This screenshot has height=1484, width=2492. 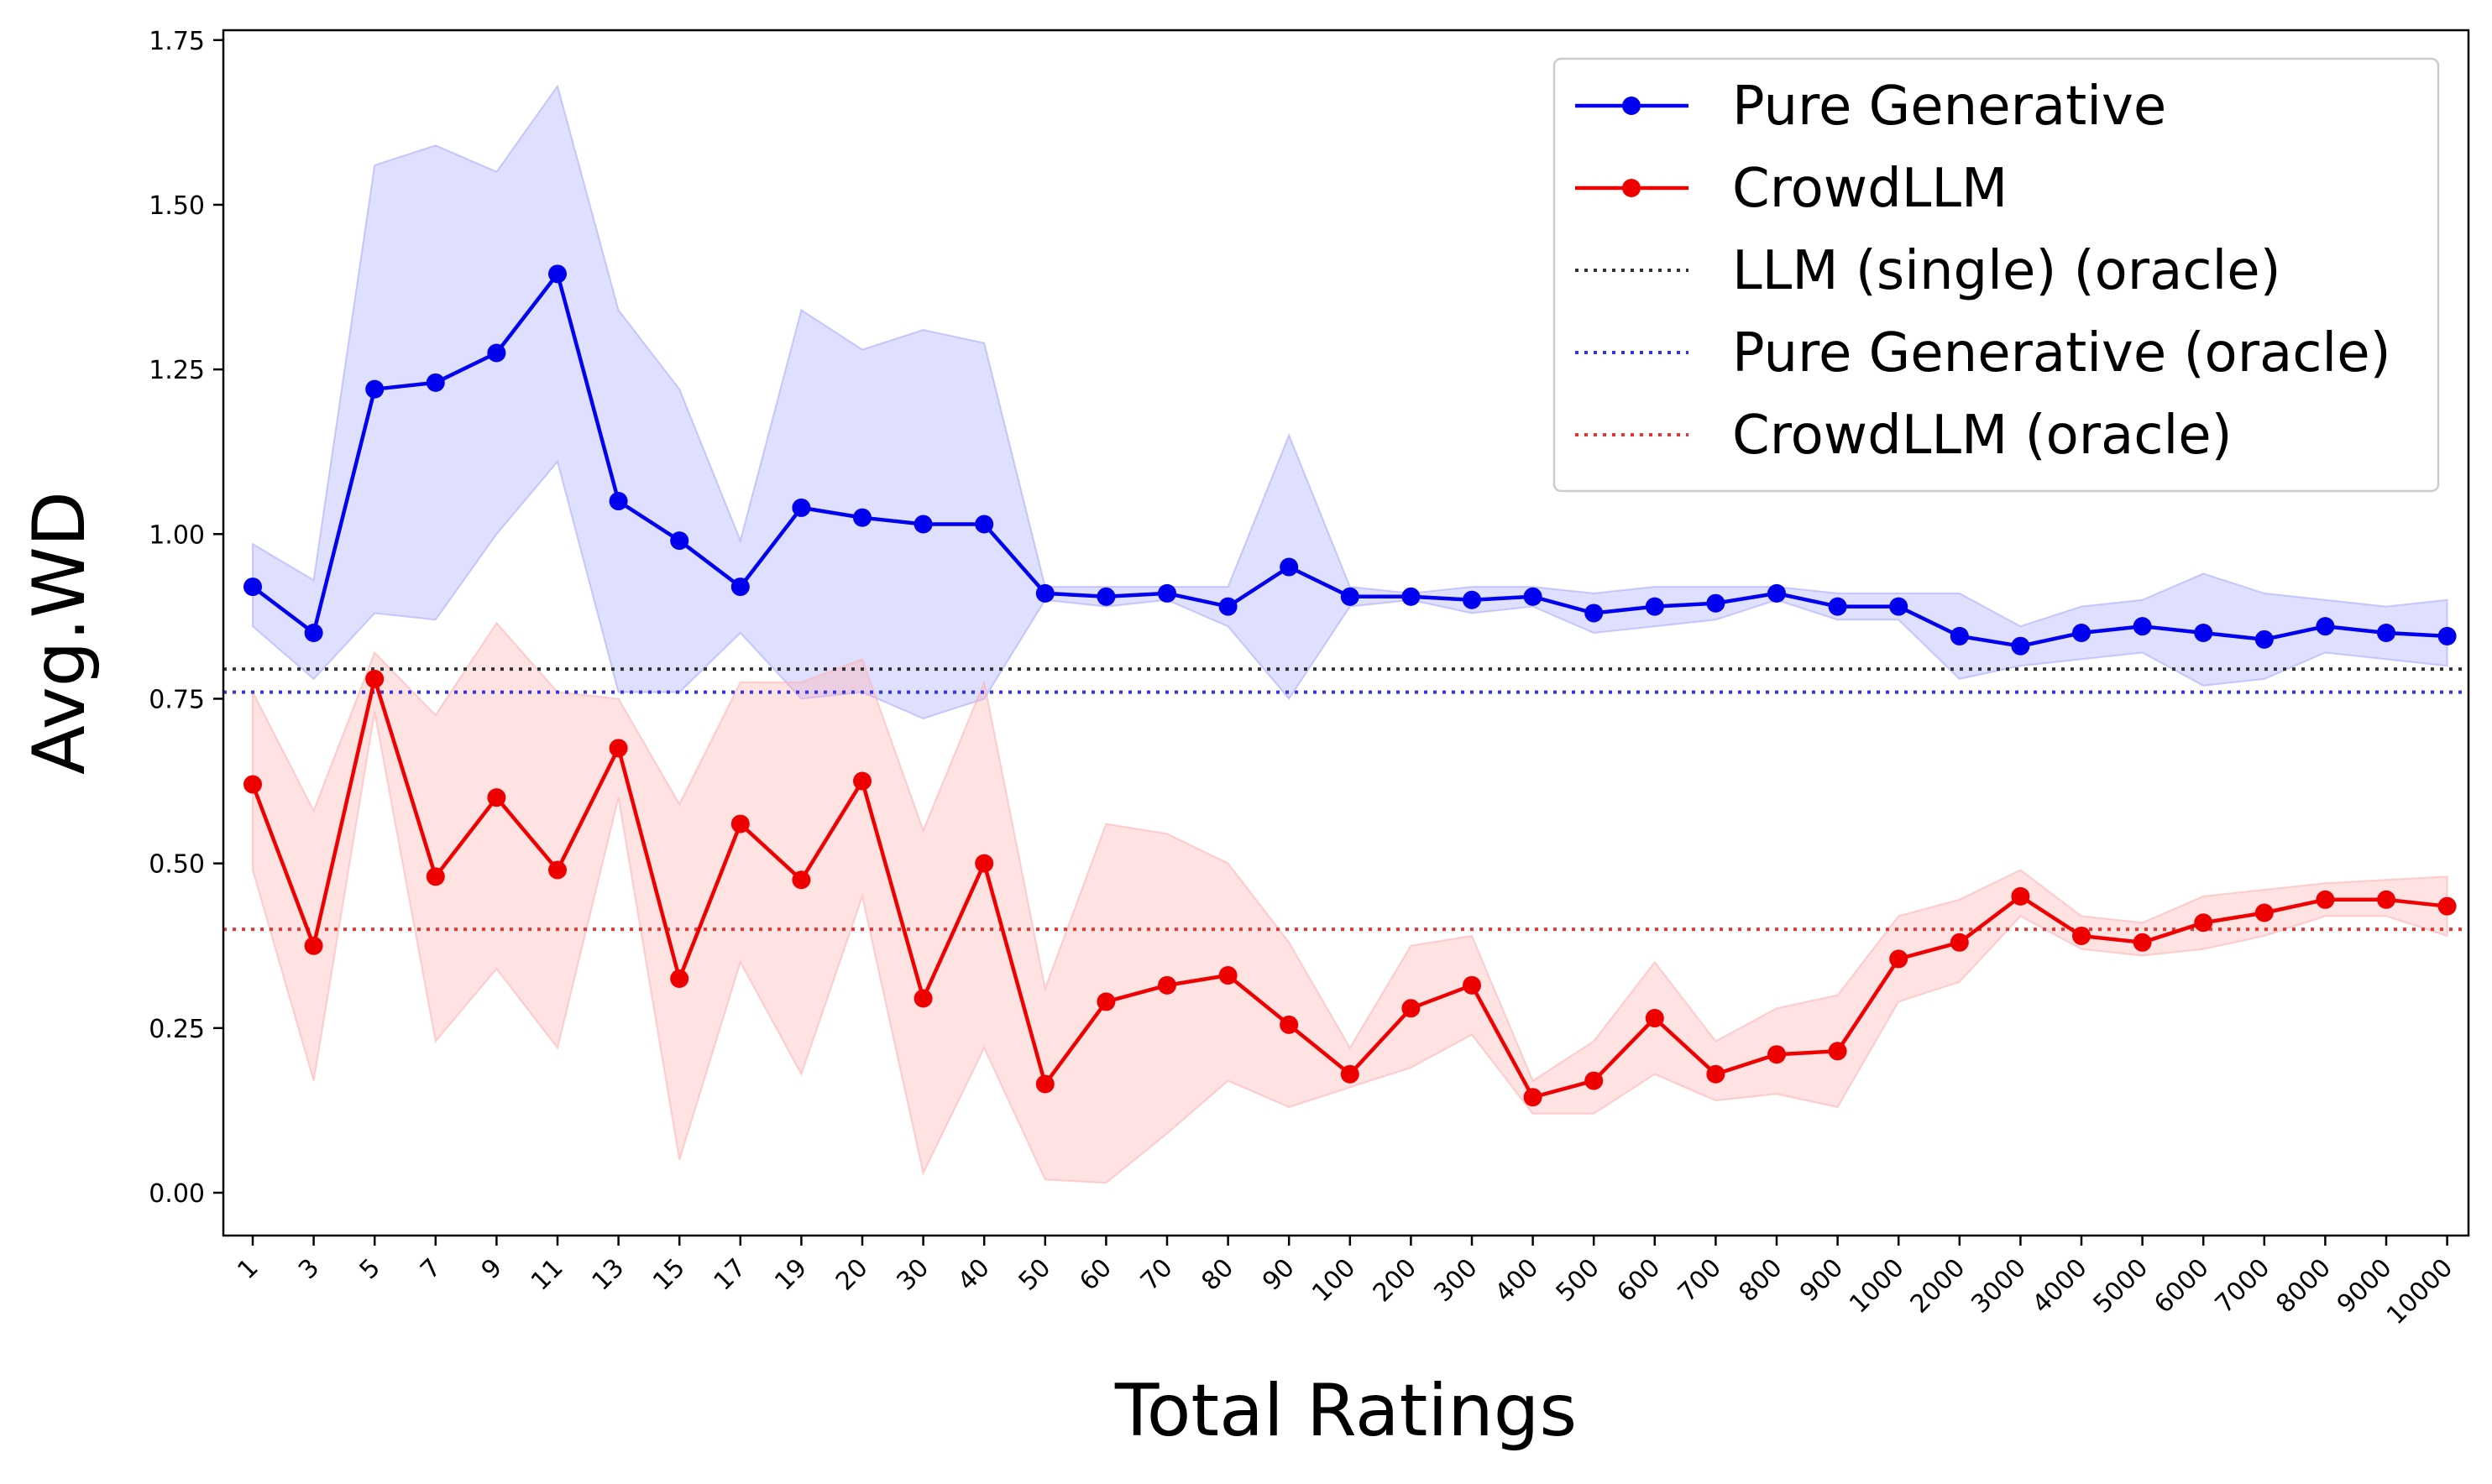 I want to click on y-tick-label: 0.50, so click(x=177, y=865).